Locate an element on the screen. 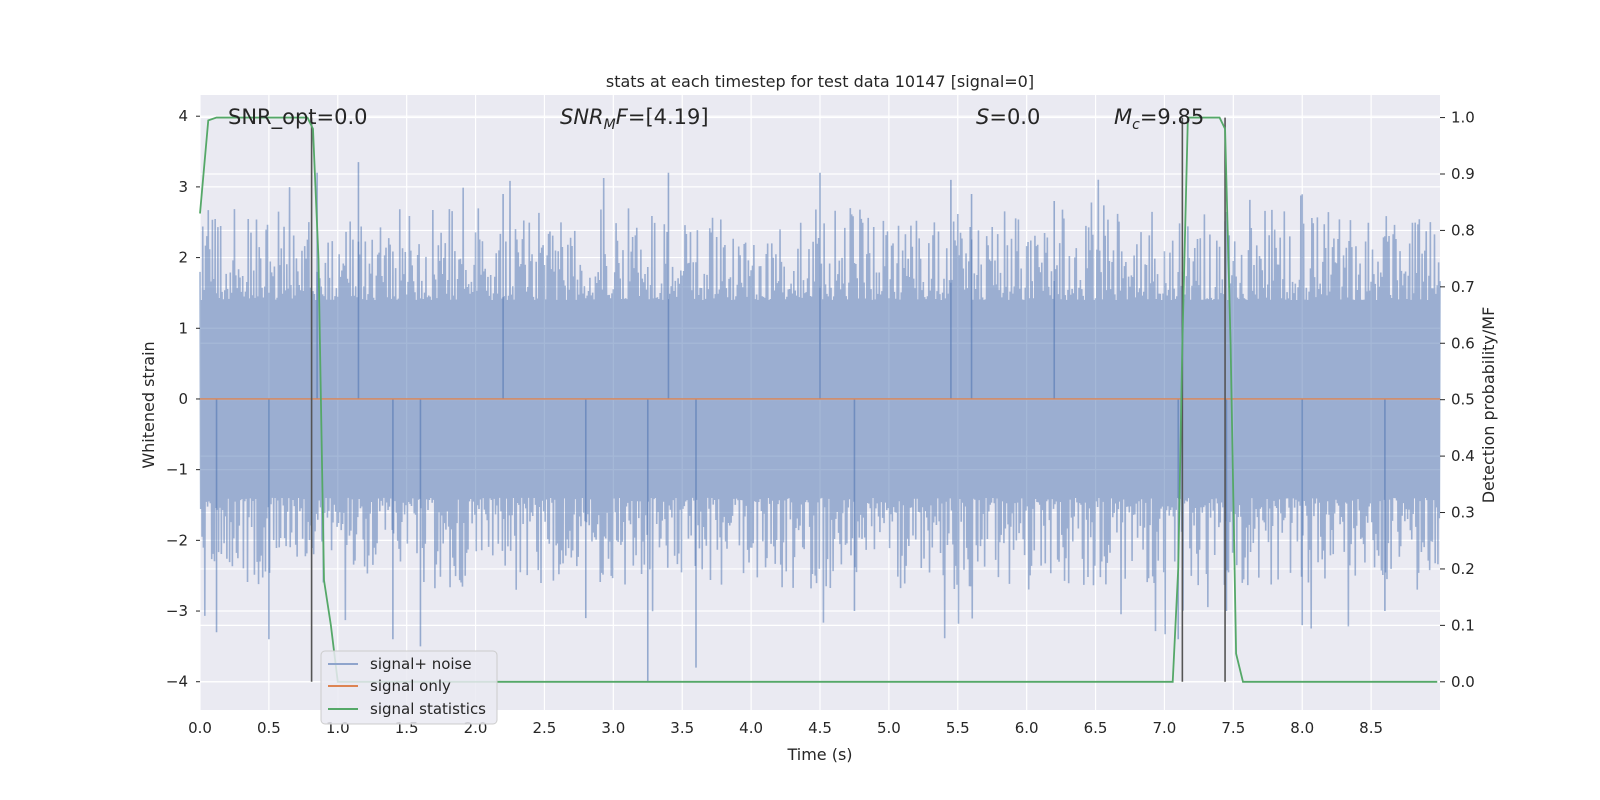 This screenshot has height=800, width=1600. y-left-tick-label: −3 is located at coordinates (177, 611).